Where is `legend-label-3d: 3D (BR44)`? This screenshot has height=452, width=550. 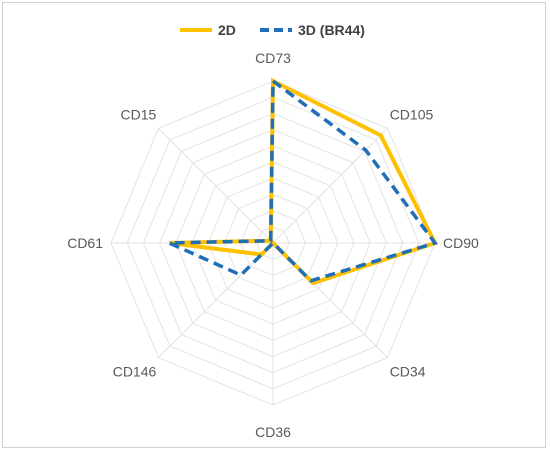 legend-label-3d: 3D (BR44) is located at coordinates (331, 30).